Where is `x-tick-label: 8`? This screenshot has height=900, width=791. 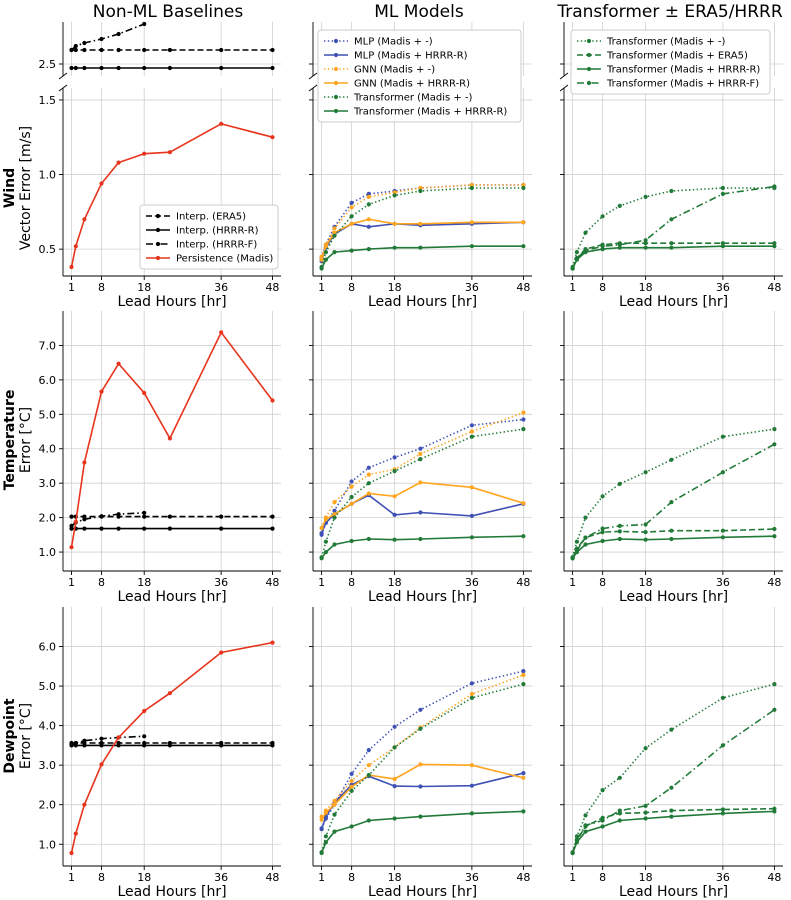
x-tick-label: 8 is located at coordinates (351, 582).